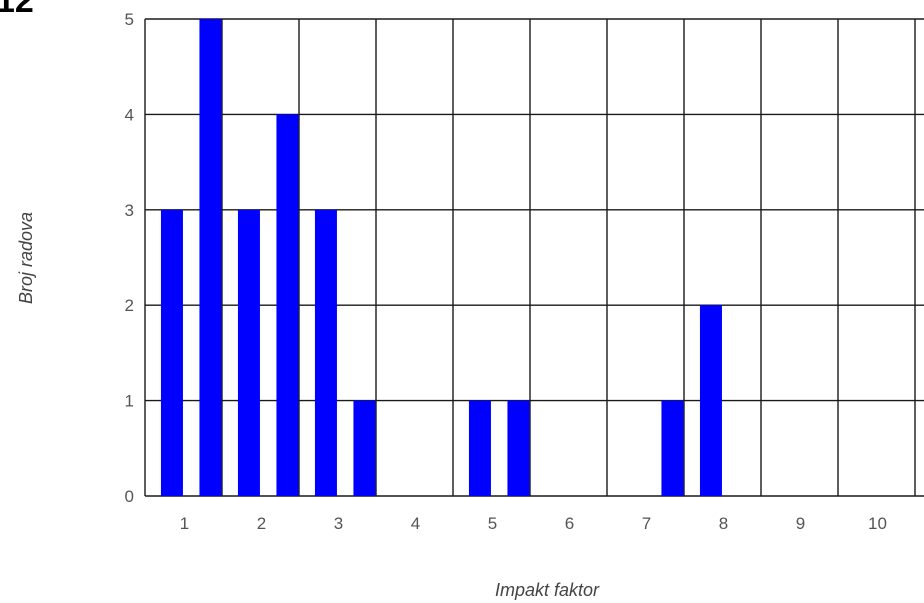 The image size is (924, 603). I want to click on y-tick-label: 3, so click(129, 210).